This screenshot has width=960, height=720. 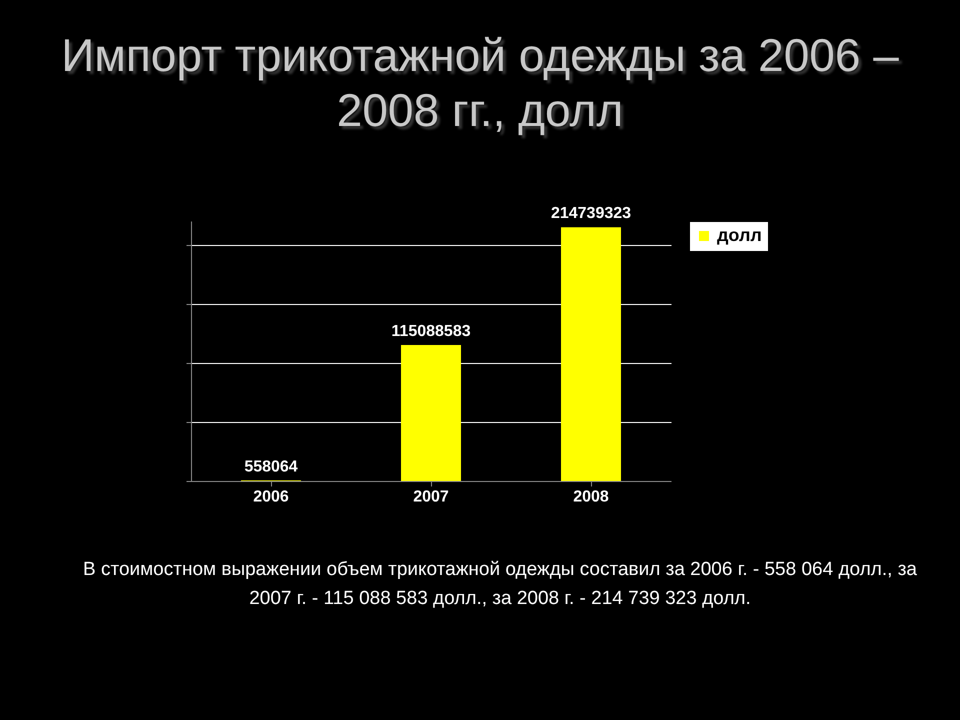 I want to click on text: В стоимостном выражении объем трикотажной одежды составил за 2006 г. - 558 064 долл., за 2007 г. - 115 088 583 долл., за 2008 г. - 214 739 323 долл., so click(x=500, y=584).